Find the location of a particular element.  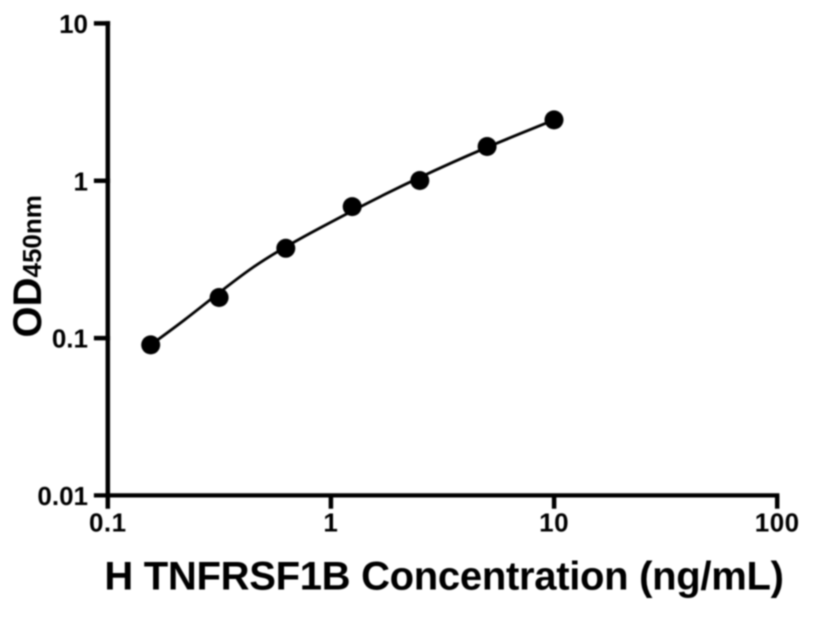

svg-text: OD450nm is located at coordinates (28, 266).